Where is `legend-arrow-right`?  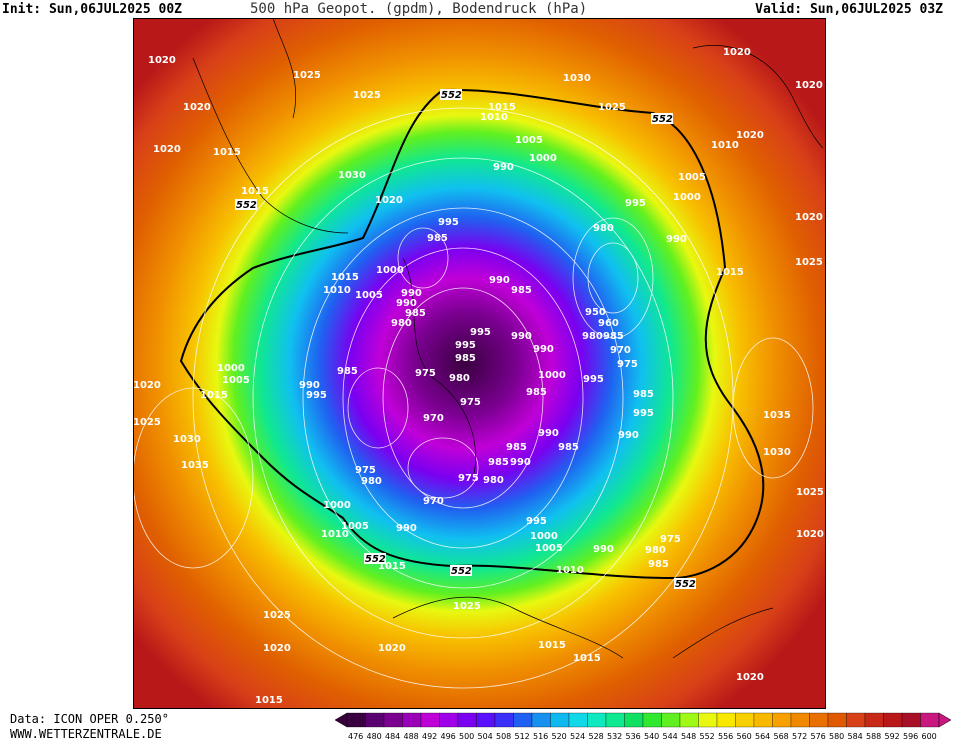 legend-arrow-right is located at coordinates (945, 720).